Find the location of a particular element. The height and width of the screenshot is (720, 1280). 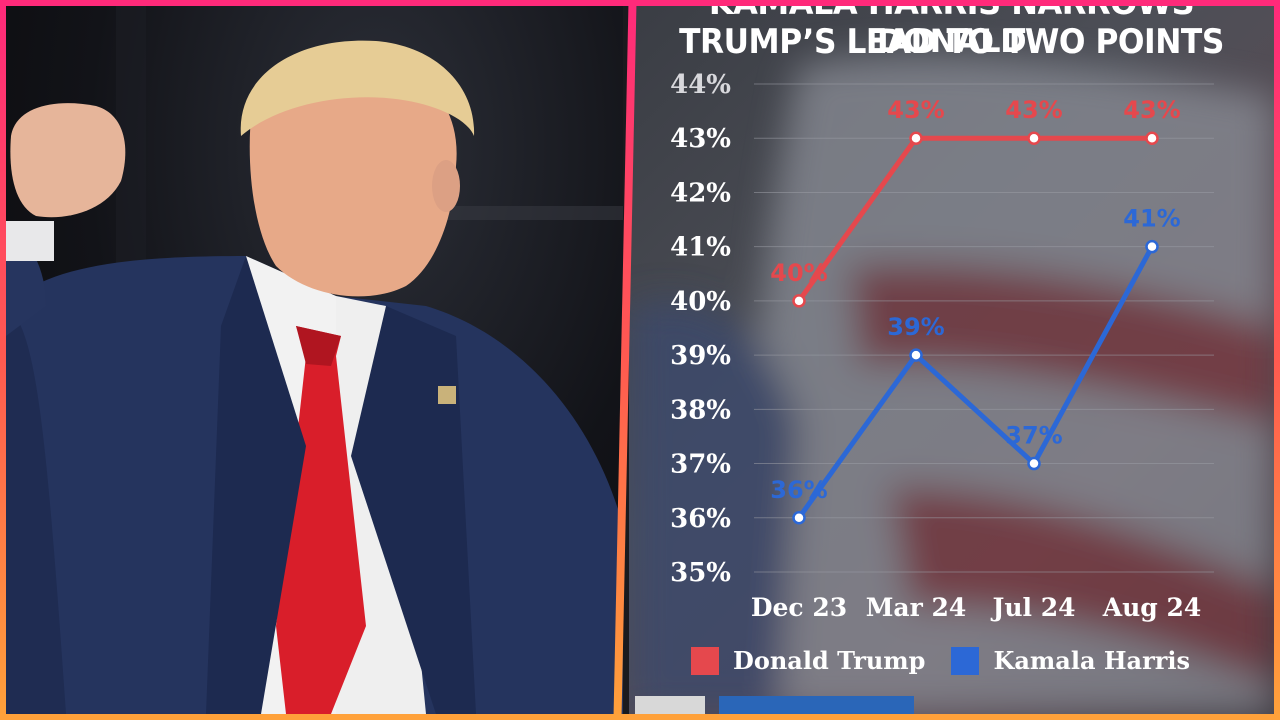

data-label: 41% is located at coordinates (1151, 219).